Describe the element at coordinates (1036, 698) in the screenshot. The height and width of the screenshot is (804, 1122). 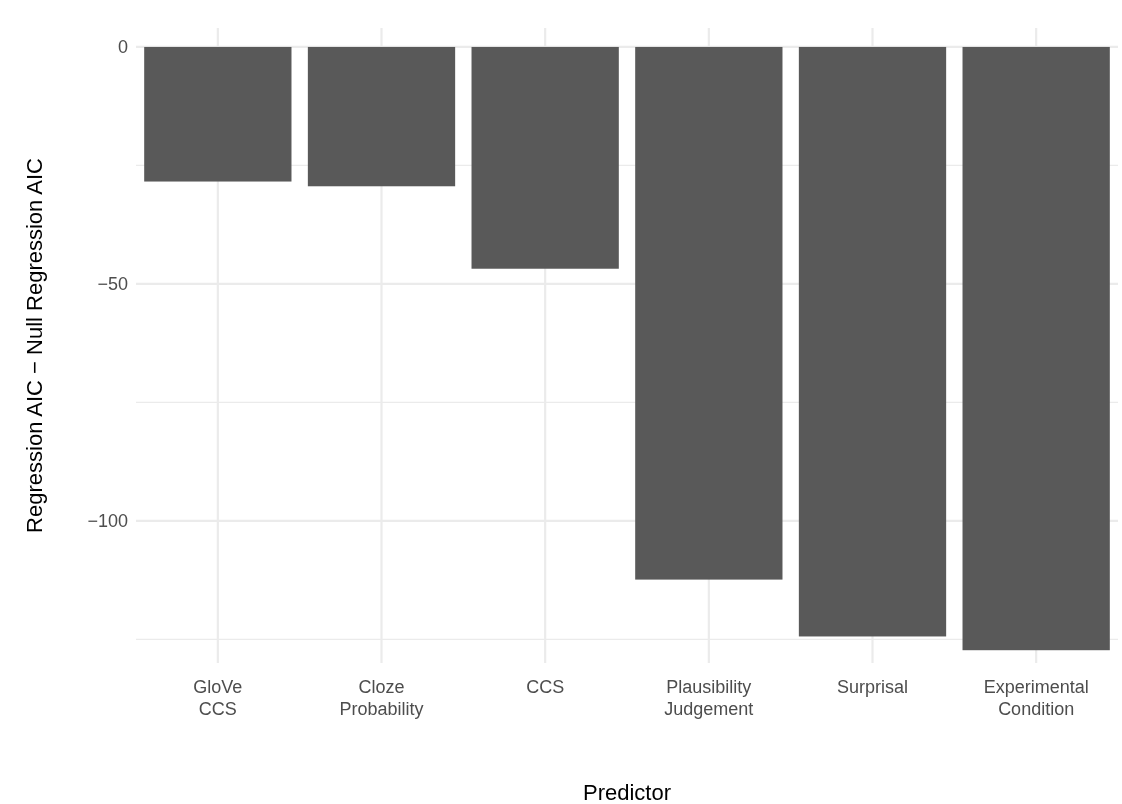
I see `x-tick-label: Experimental Condition` at that location.